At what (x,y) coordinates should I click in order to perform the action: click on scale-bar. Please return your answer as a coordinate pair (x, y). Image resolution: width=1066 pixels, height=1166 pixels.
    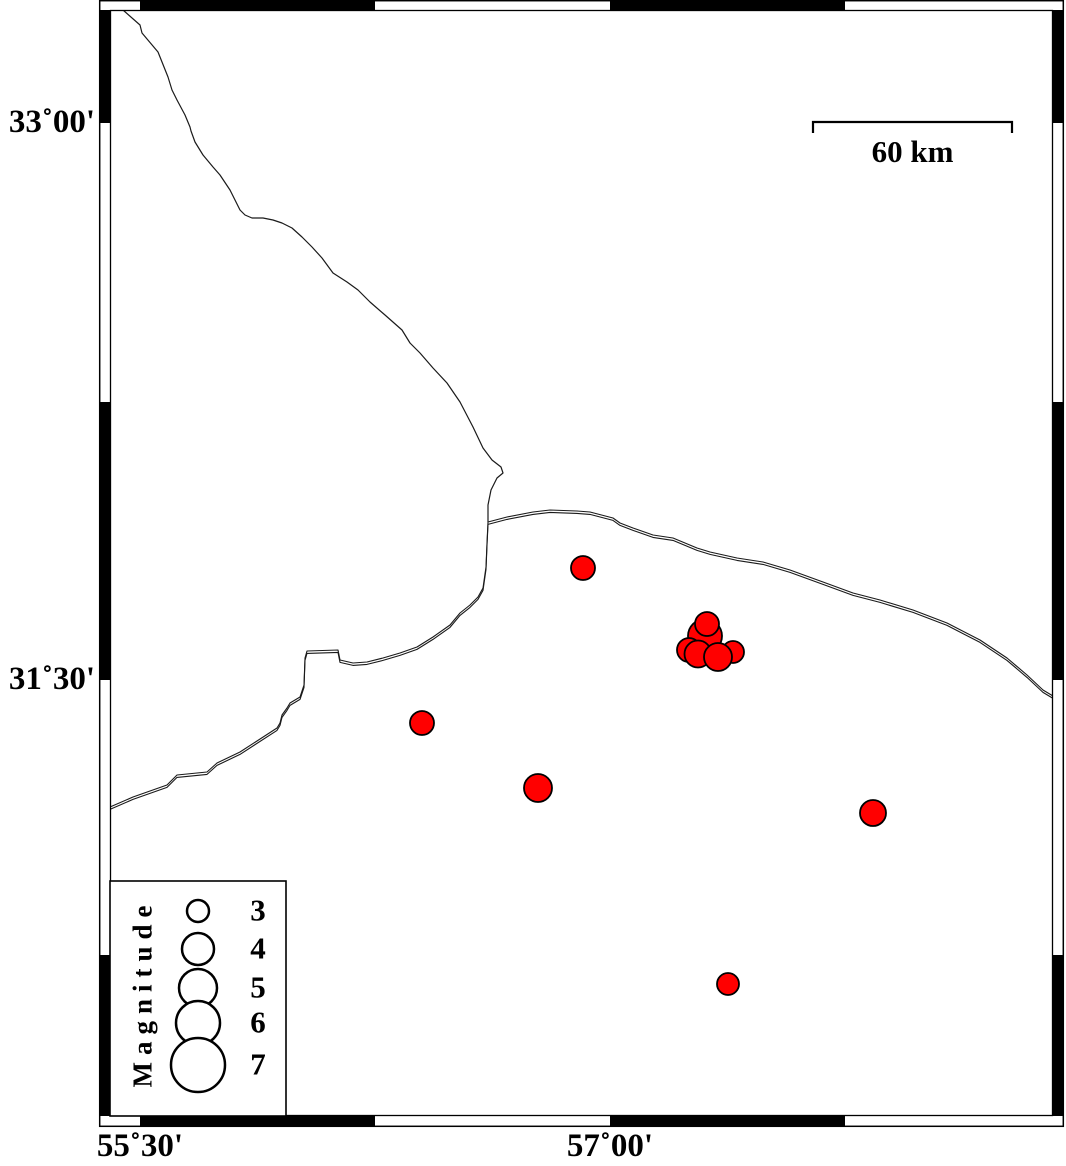
    Looking at the image, I should click on (912, 126).